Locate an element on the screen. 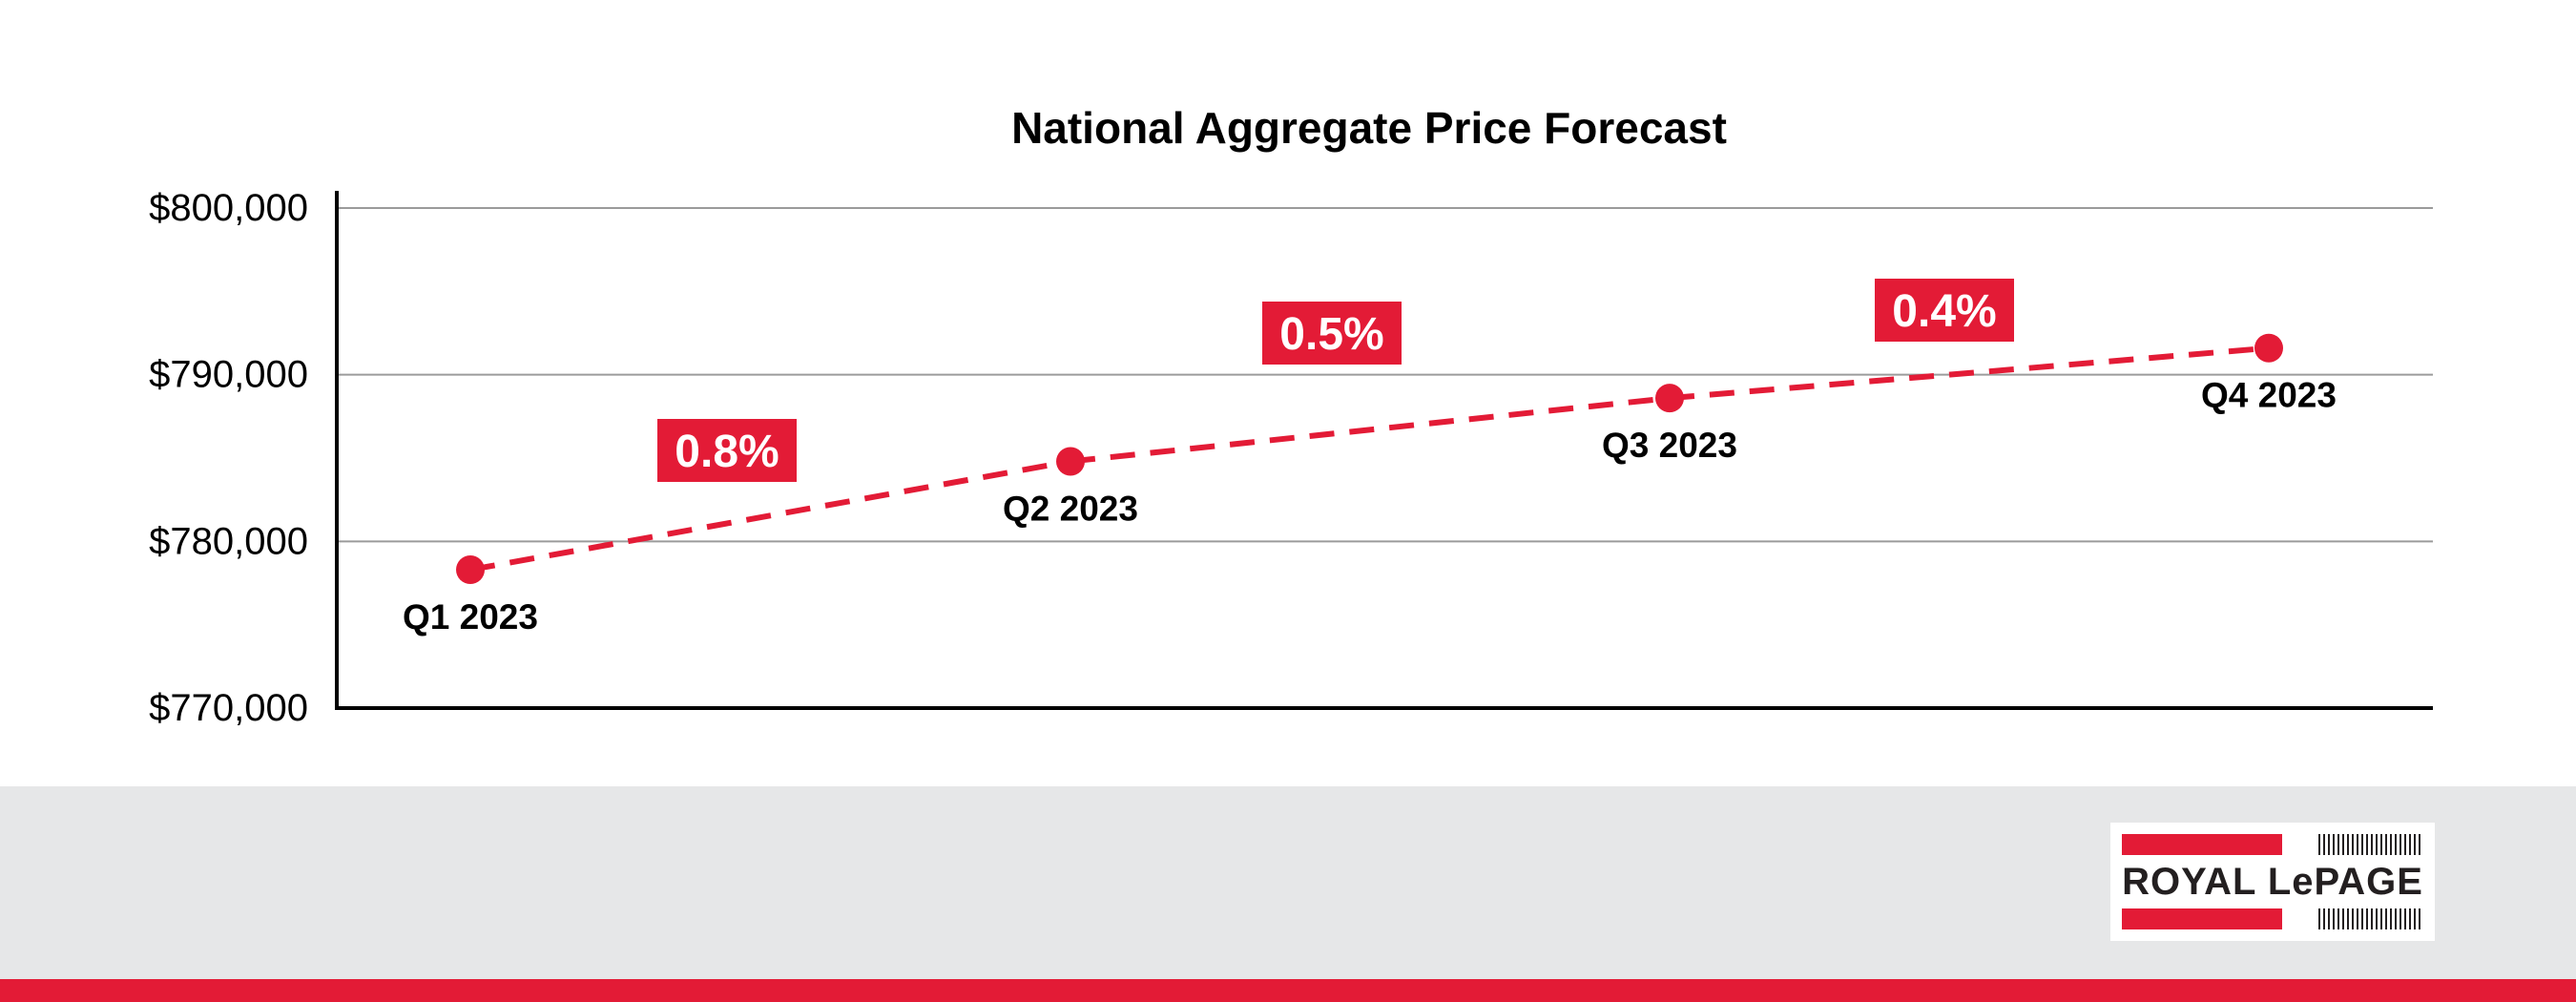 Image resolution: width=2576 pixels, height=1002 pixels. annotation-label: 0.8% is located at coordinates (727, 452).